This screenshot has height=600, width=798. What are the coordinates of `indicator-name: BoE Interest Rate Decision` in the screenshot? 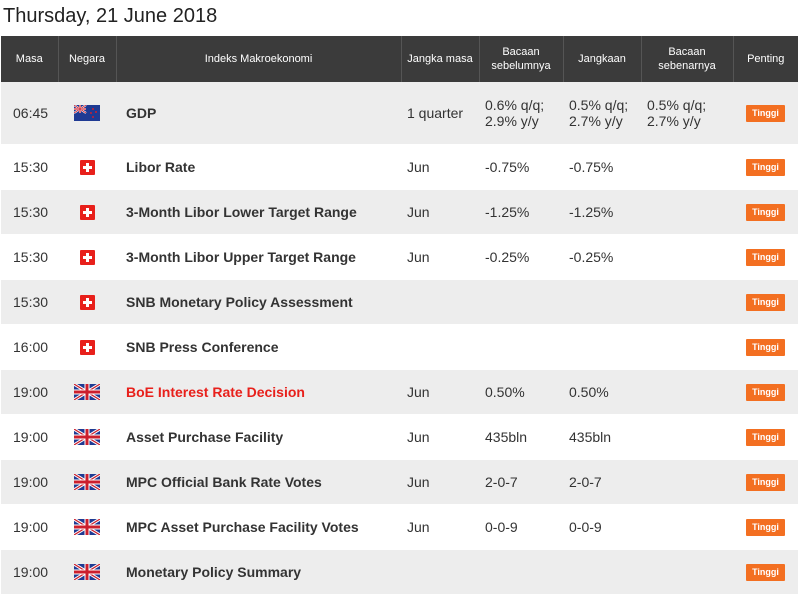 It's located at (258, 392).